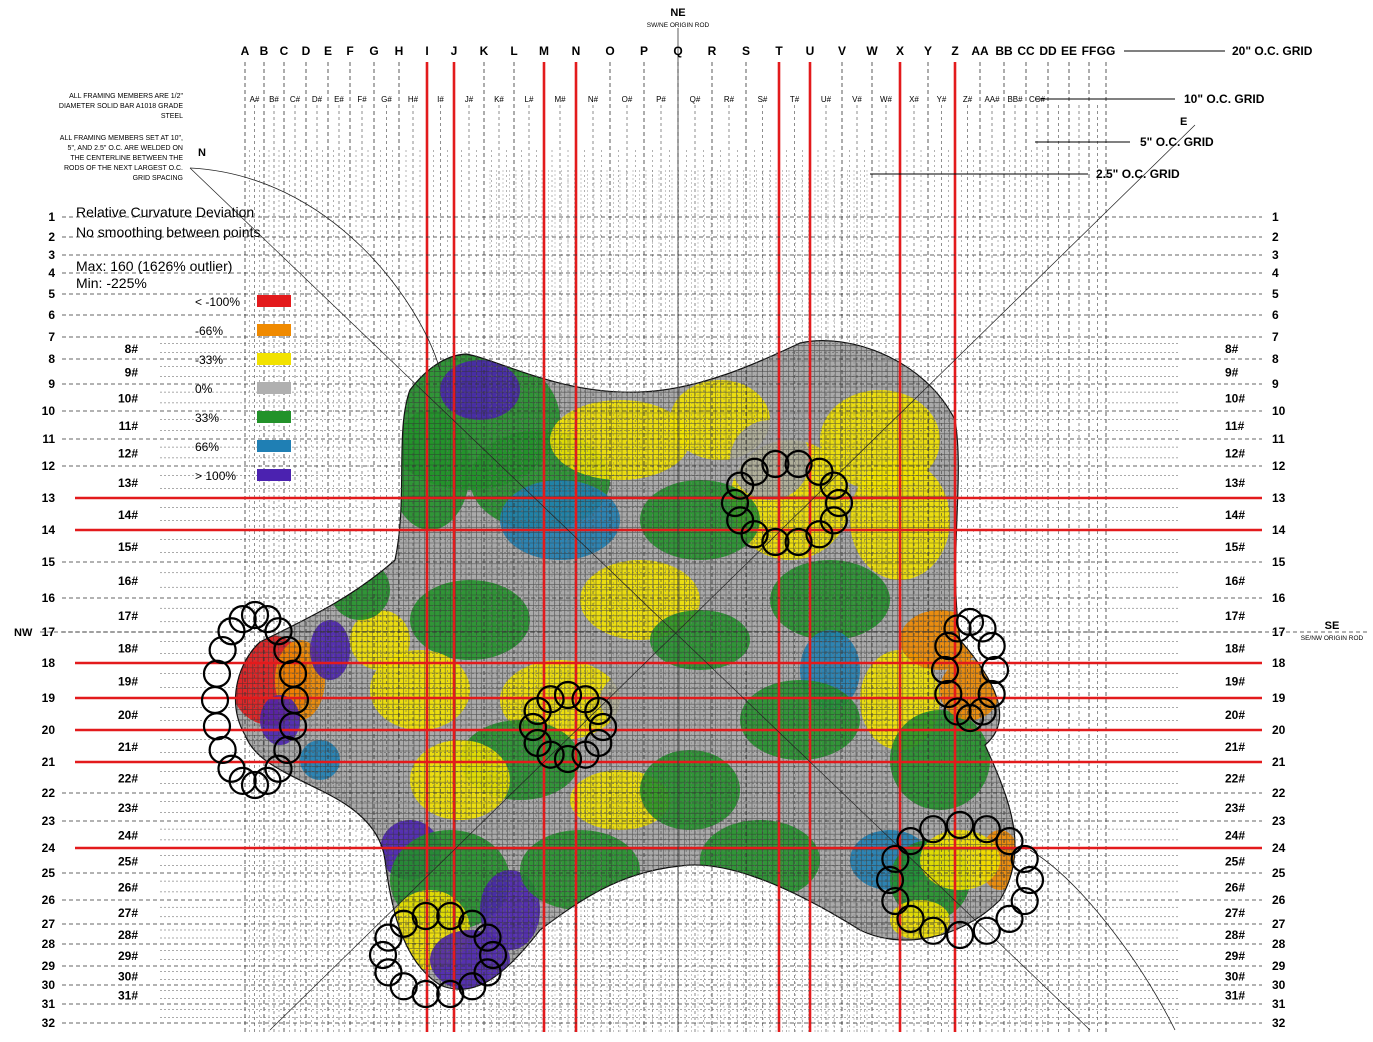 This screenshot has height=1042, width=1373. Describe the element at coordinates (284, 51) in the screenshot. I see `column-label: C` at that location.